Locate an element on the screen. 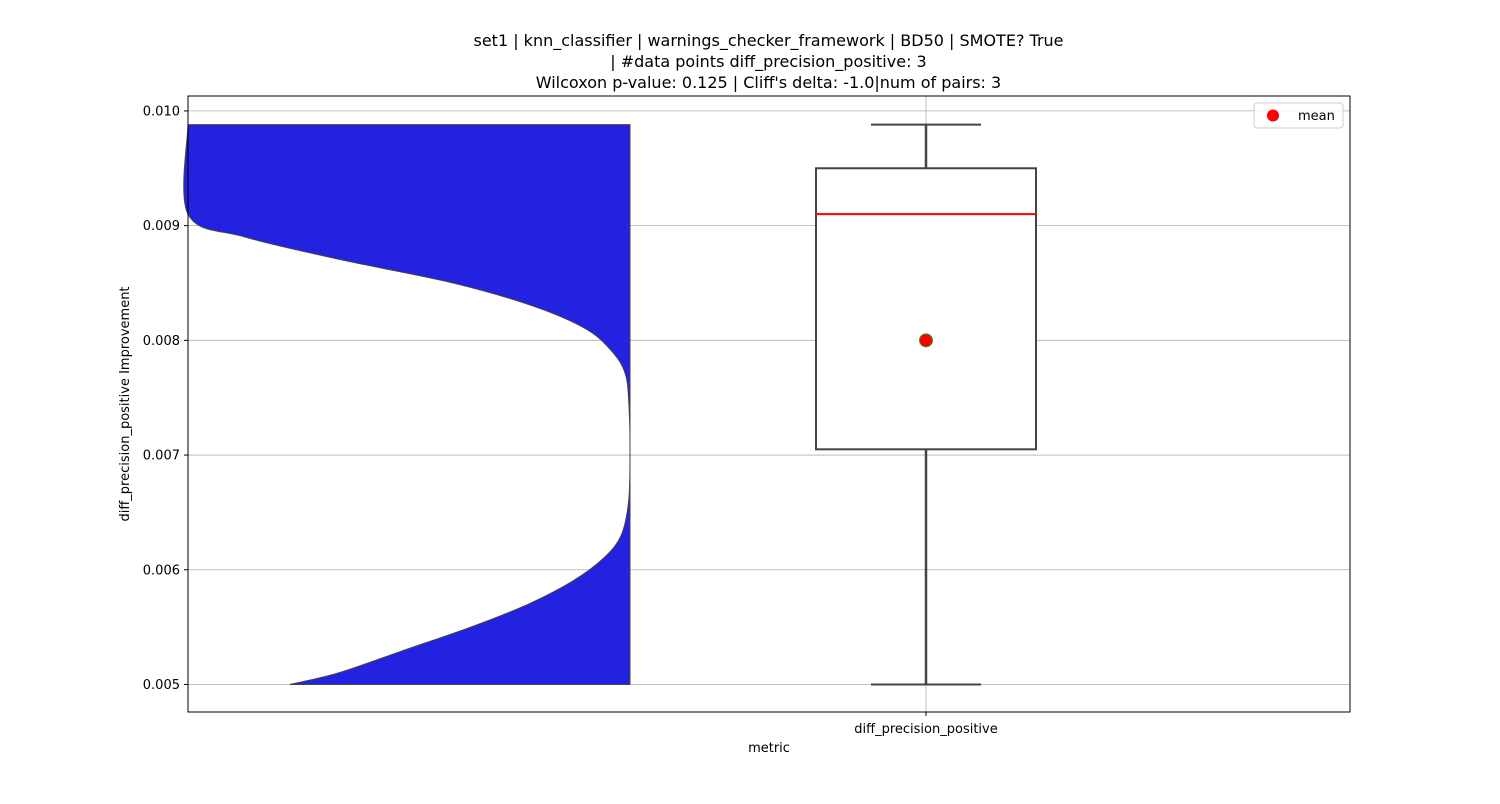  x-axis-label: metric is located at coordinates (769, 748).